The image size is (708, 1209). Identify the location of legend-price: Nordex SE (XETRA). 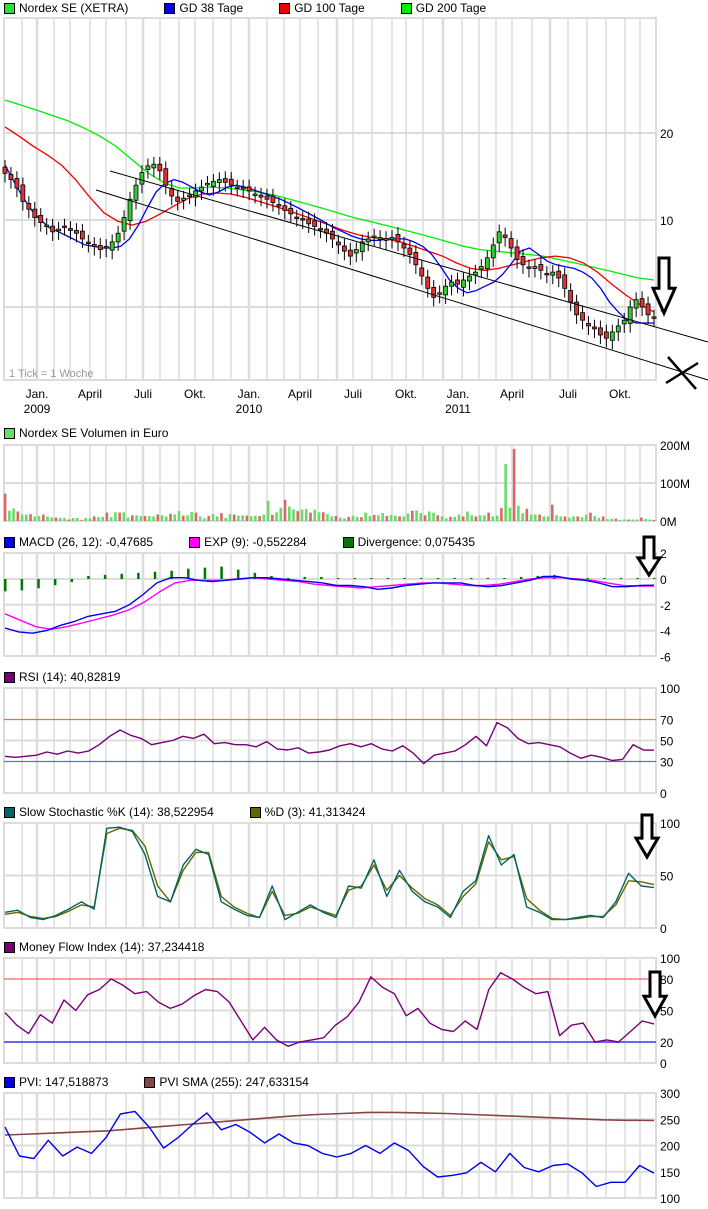
(66, 8).